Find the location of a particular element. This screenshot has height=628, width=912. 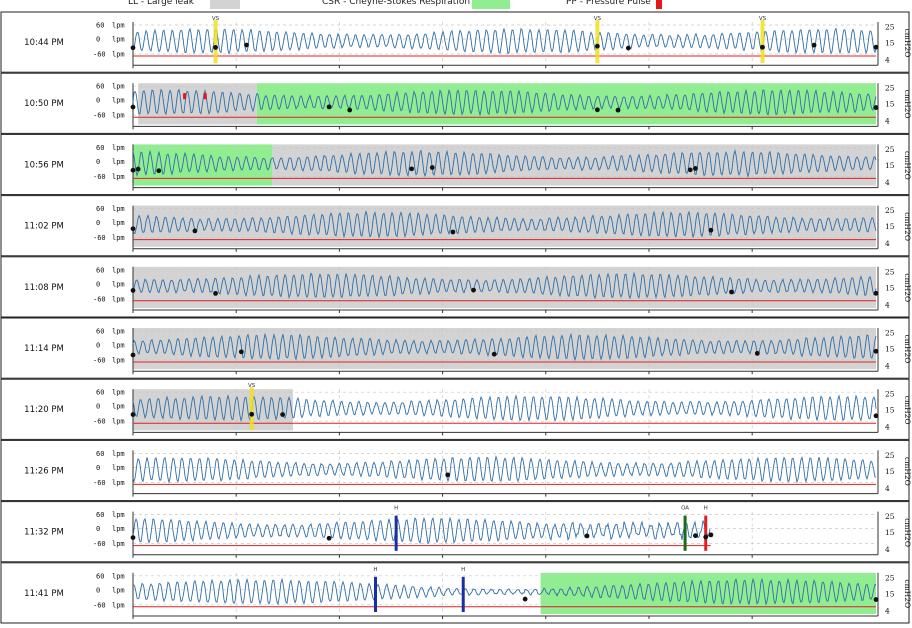

csr-region is located at coordinates (203, 165).